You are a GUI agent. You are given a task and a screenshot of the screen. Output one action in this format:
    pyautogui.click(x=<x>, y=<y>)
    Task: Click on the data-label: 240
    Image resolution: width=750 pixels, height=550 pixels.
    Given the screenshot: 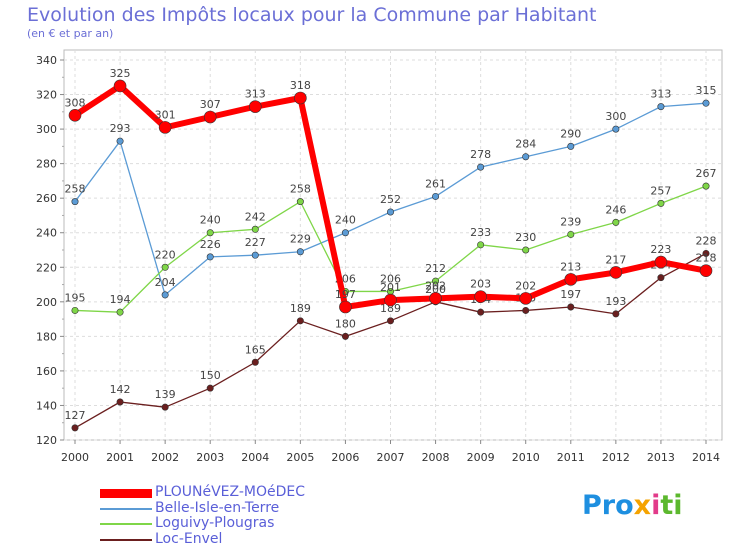 What is the action you would take?
    pyautogui.click(x=210, y=220)
    